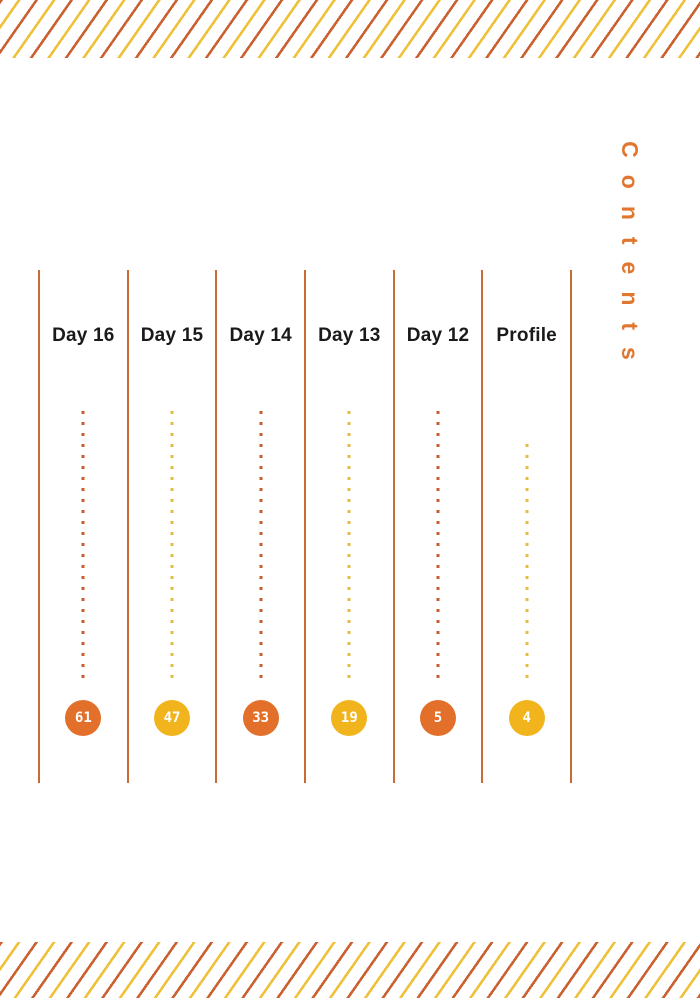 The height and width of the screenshot is (998, 700). I want to click on toc-page-number-badge: 4, so click(526, 718).